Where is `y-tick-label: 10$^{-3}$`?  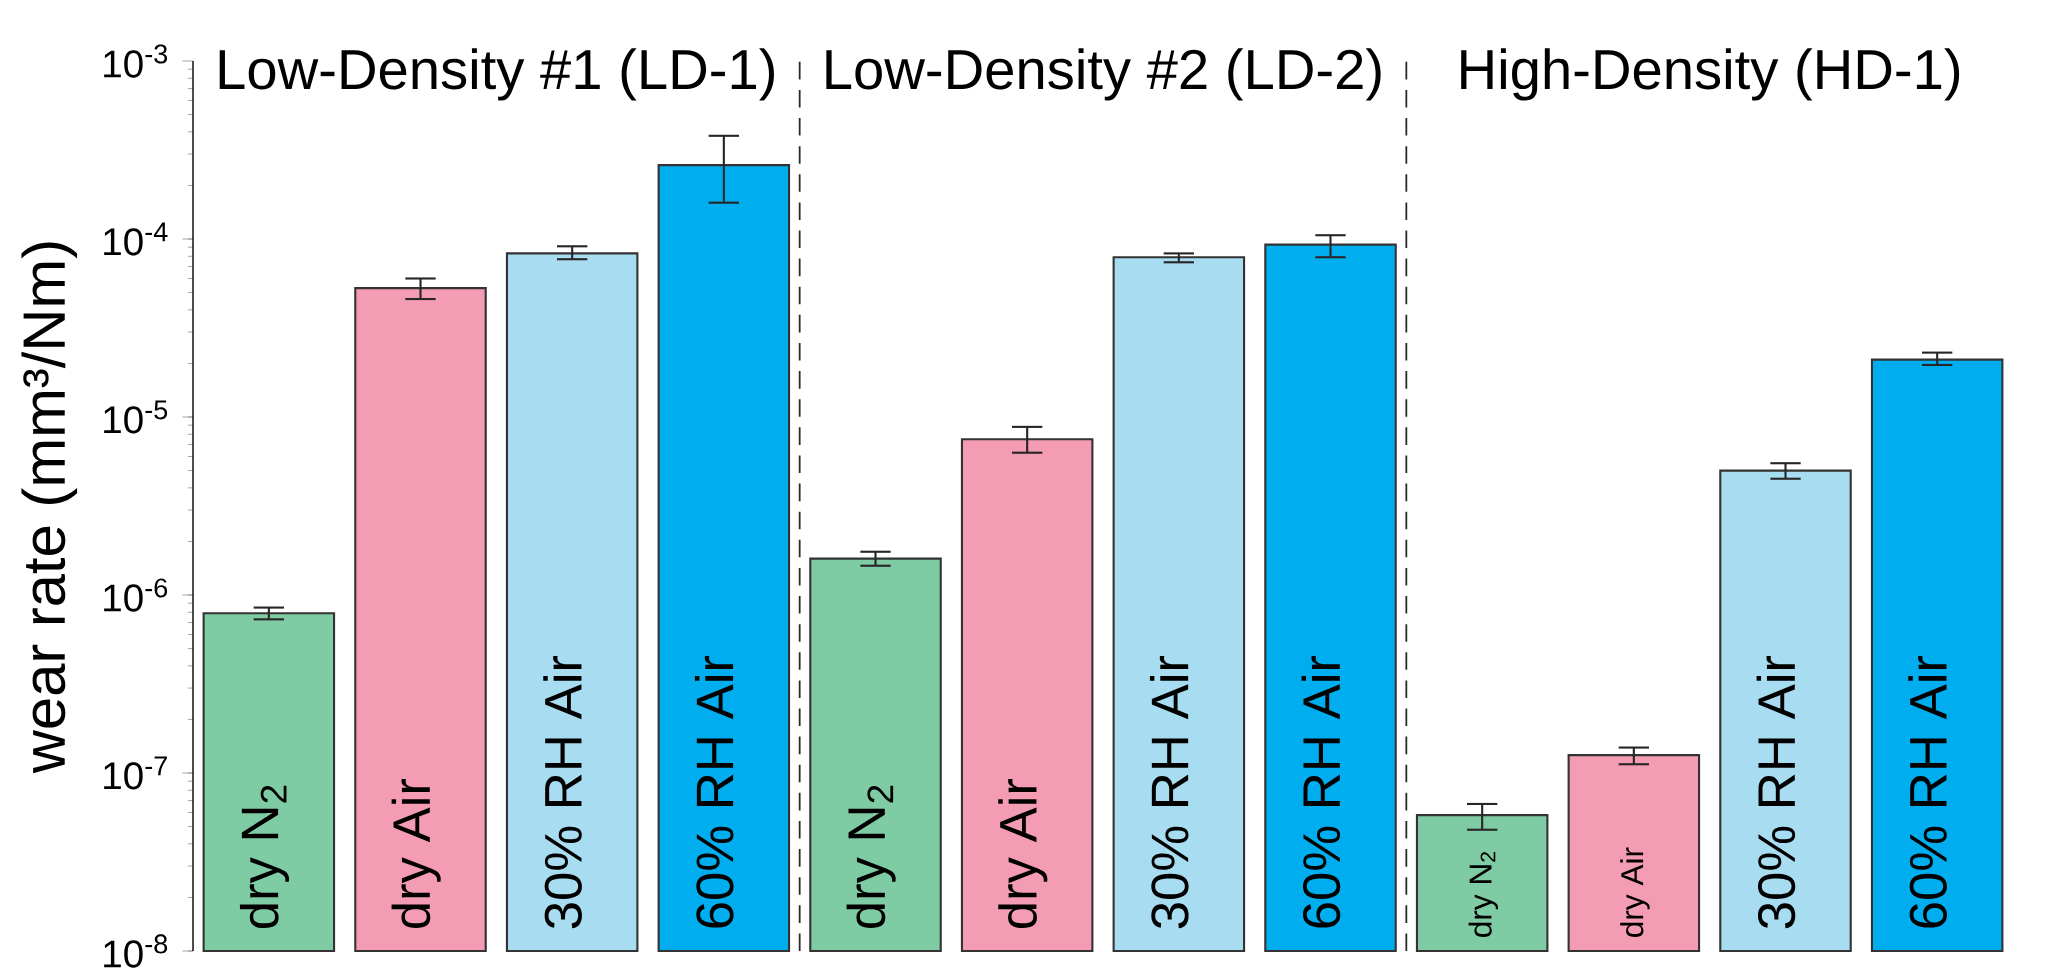 y-tick-label: 10$^{-3}$ is located at coordinates (136, 61).